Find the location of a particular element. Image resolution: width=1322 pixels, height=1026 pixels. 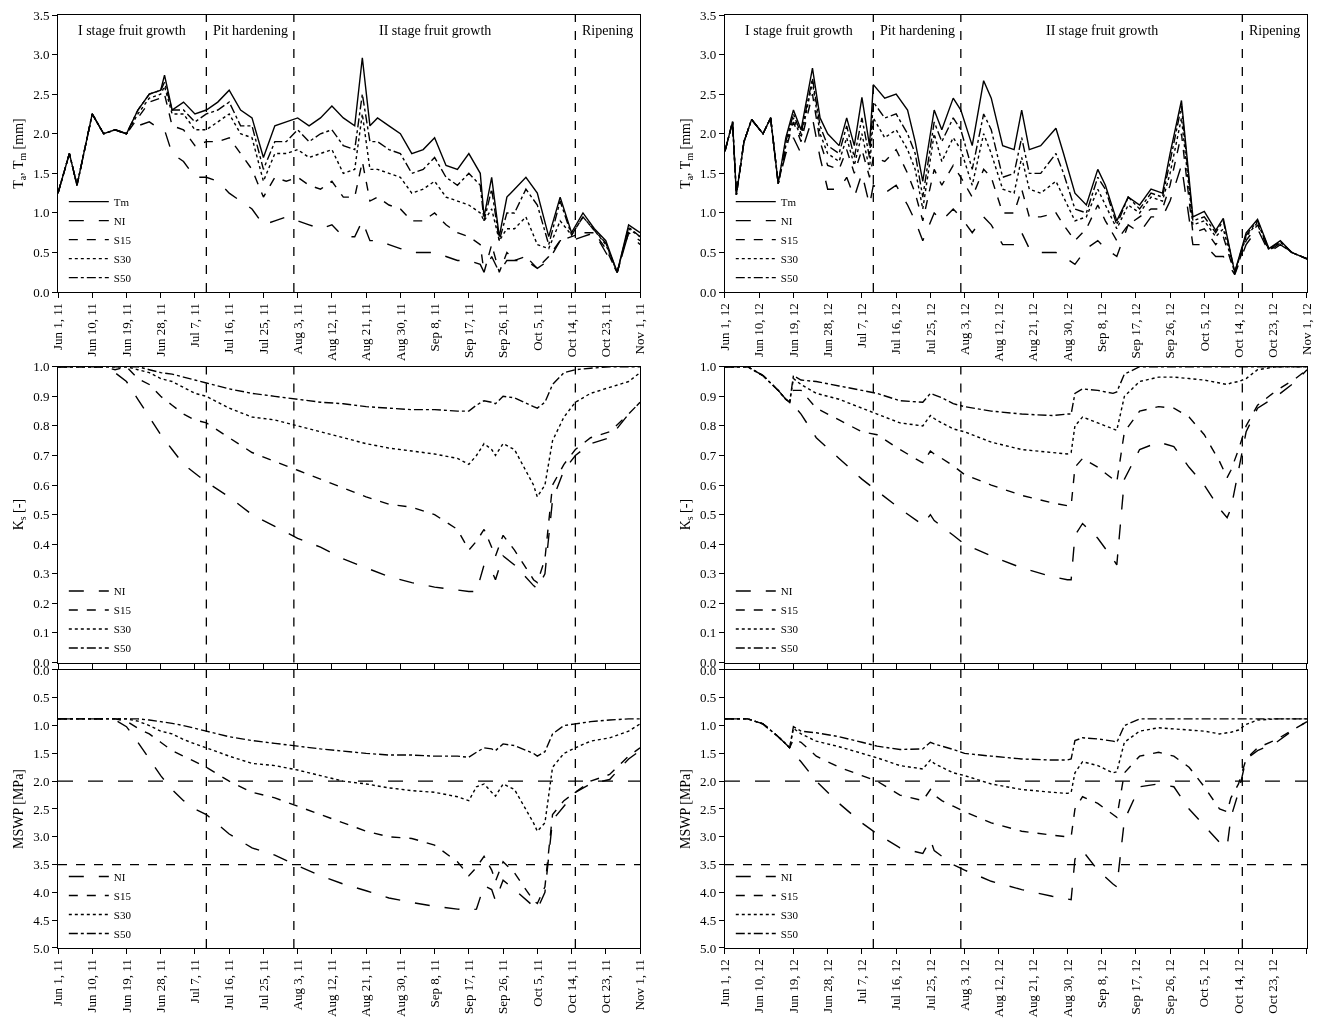

x-tick-label: Jun 28, 11 is located at coordinates (160, 330).